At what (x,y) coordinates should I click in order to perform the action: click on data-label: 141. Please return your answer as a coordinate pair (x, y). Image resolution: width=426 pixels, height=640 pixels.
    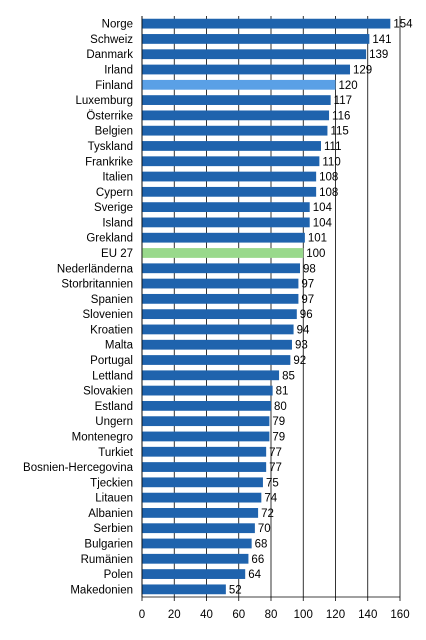
    Looking at the image, I should click on (381, 40).